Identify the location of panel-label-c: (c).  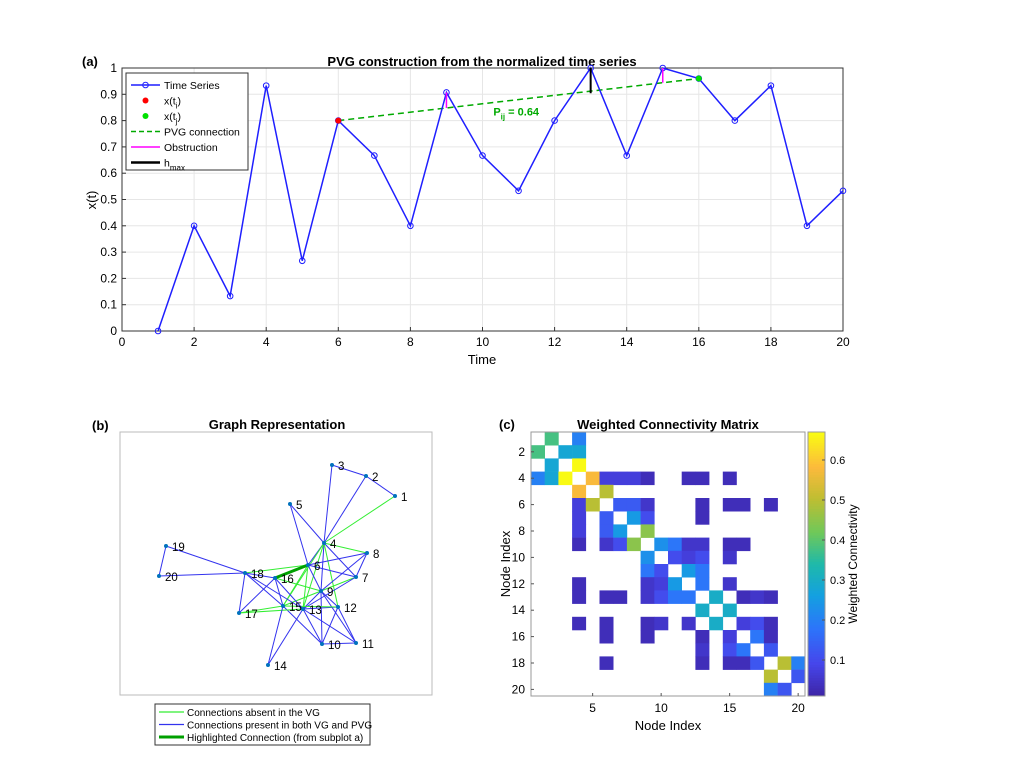
(507, 424).